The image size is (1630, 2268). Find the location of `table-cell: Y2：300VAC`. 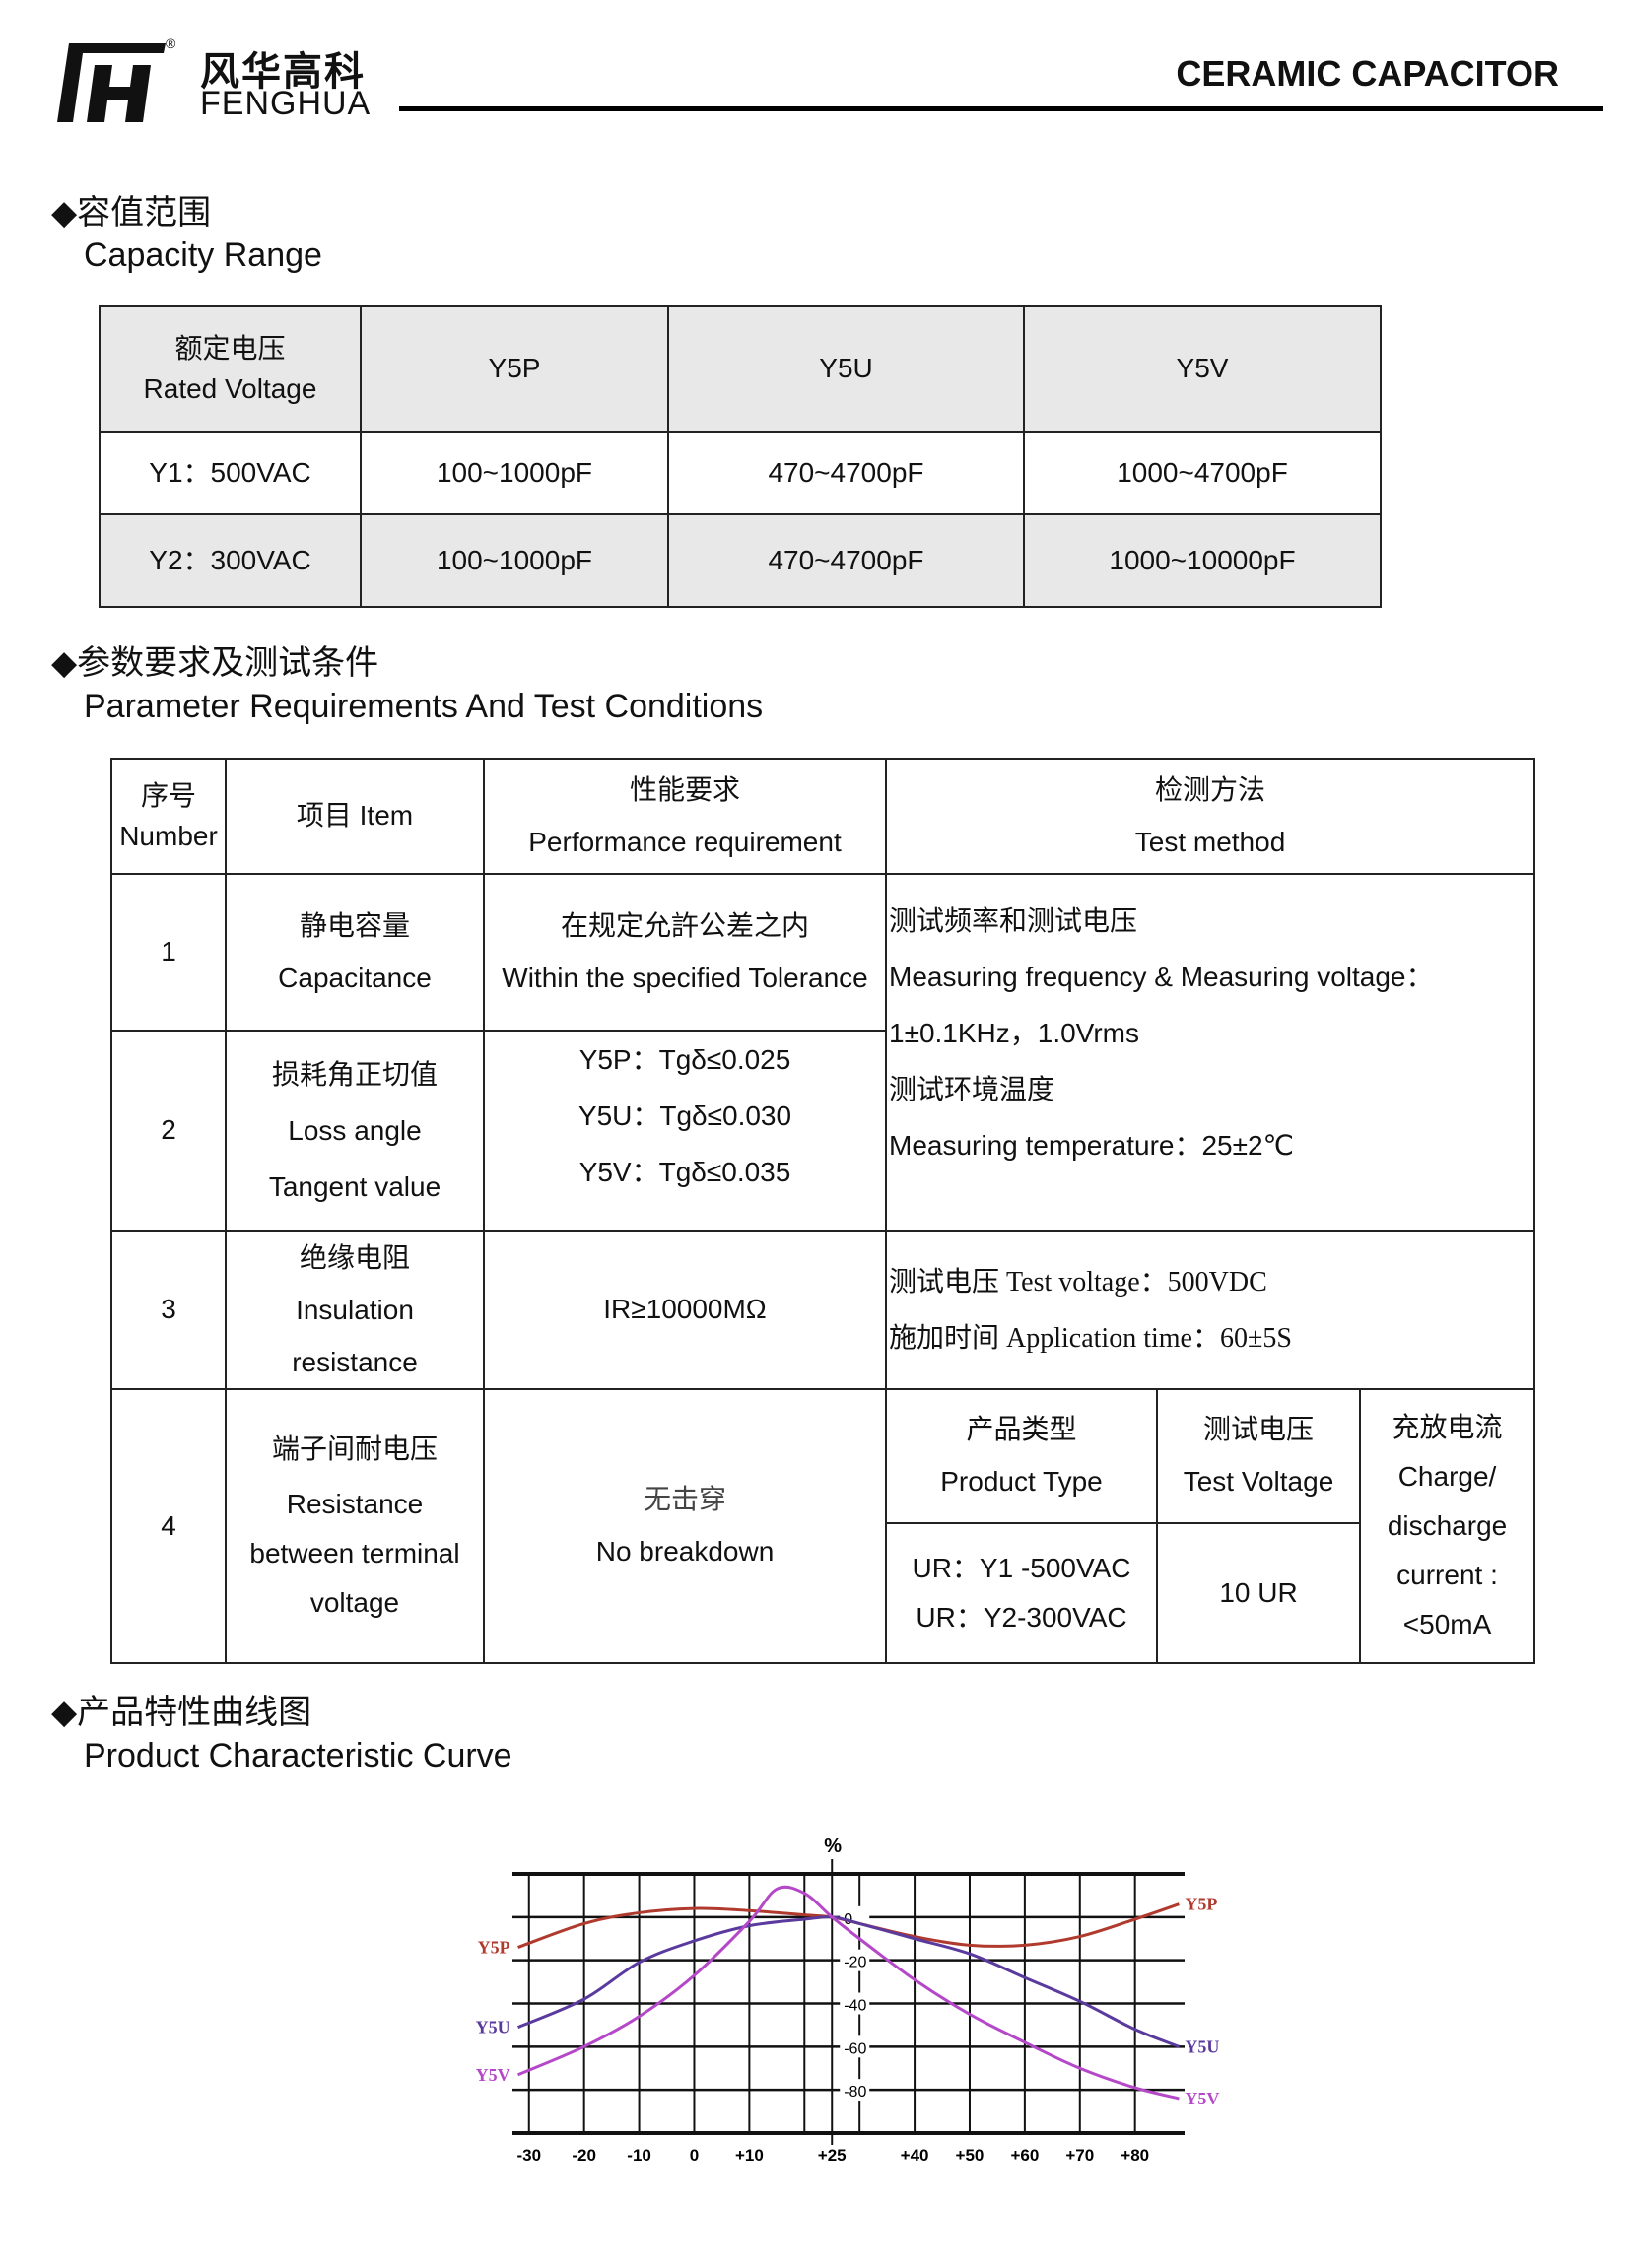

table-cell: Y2：300VAC is located at coordinates (230, 560).